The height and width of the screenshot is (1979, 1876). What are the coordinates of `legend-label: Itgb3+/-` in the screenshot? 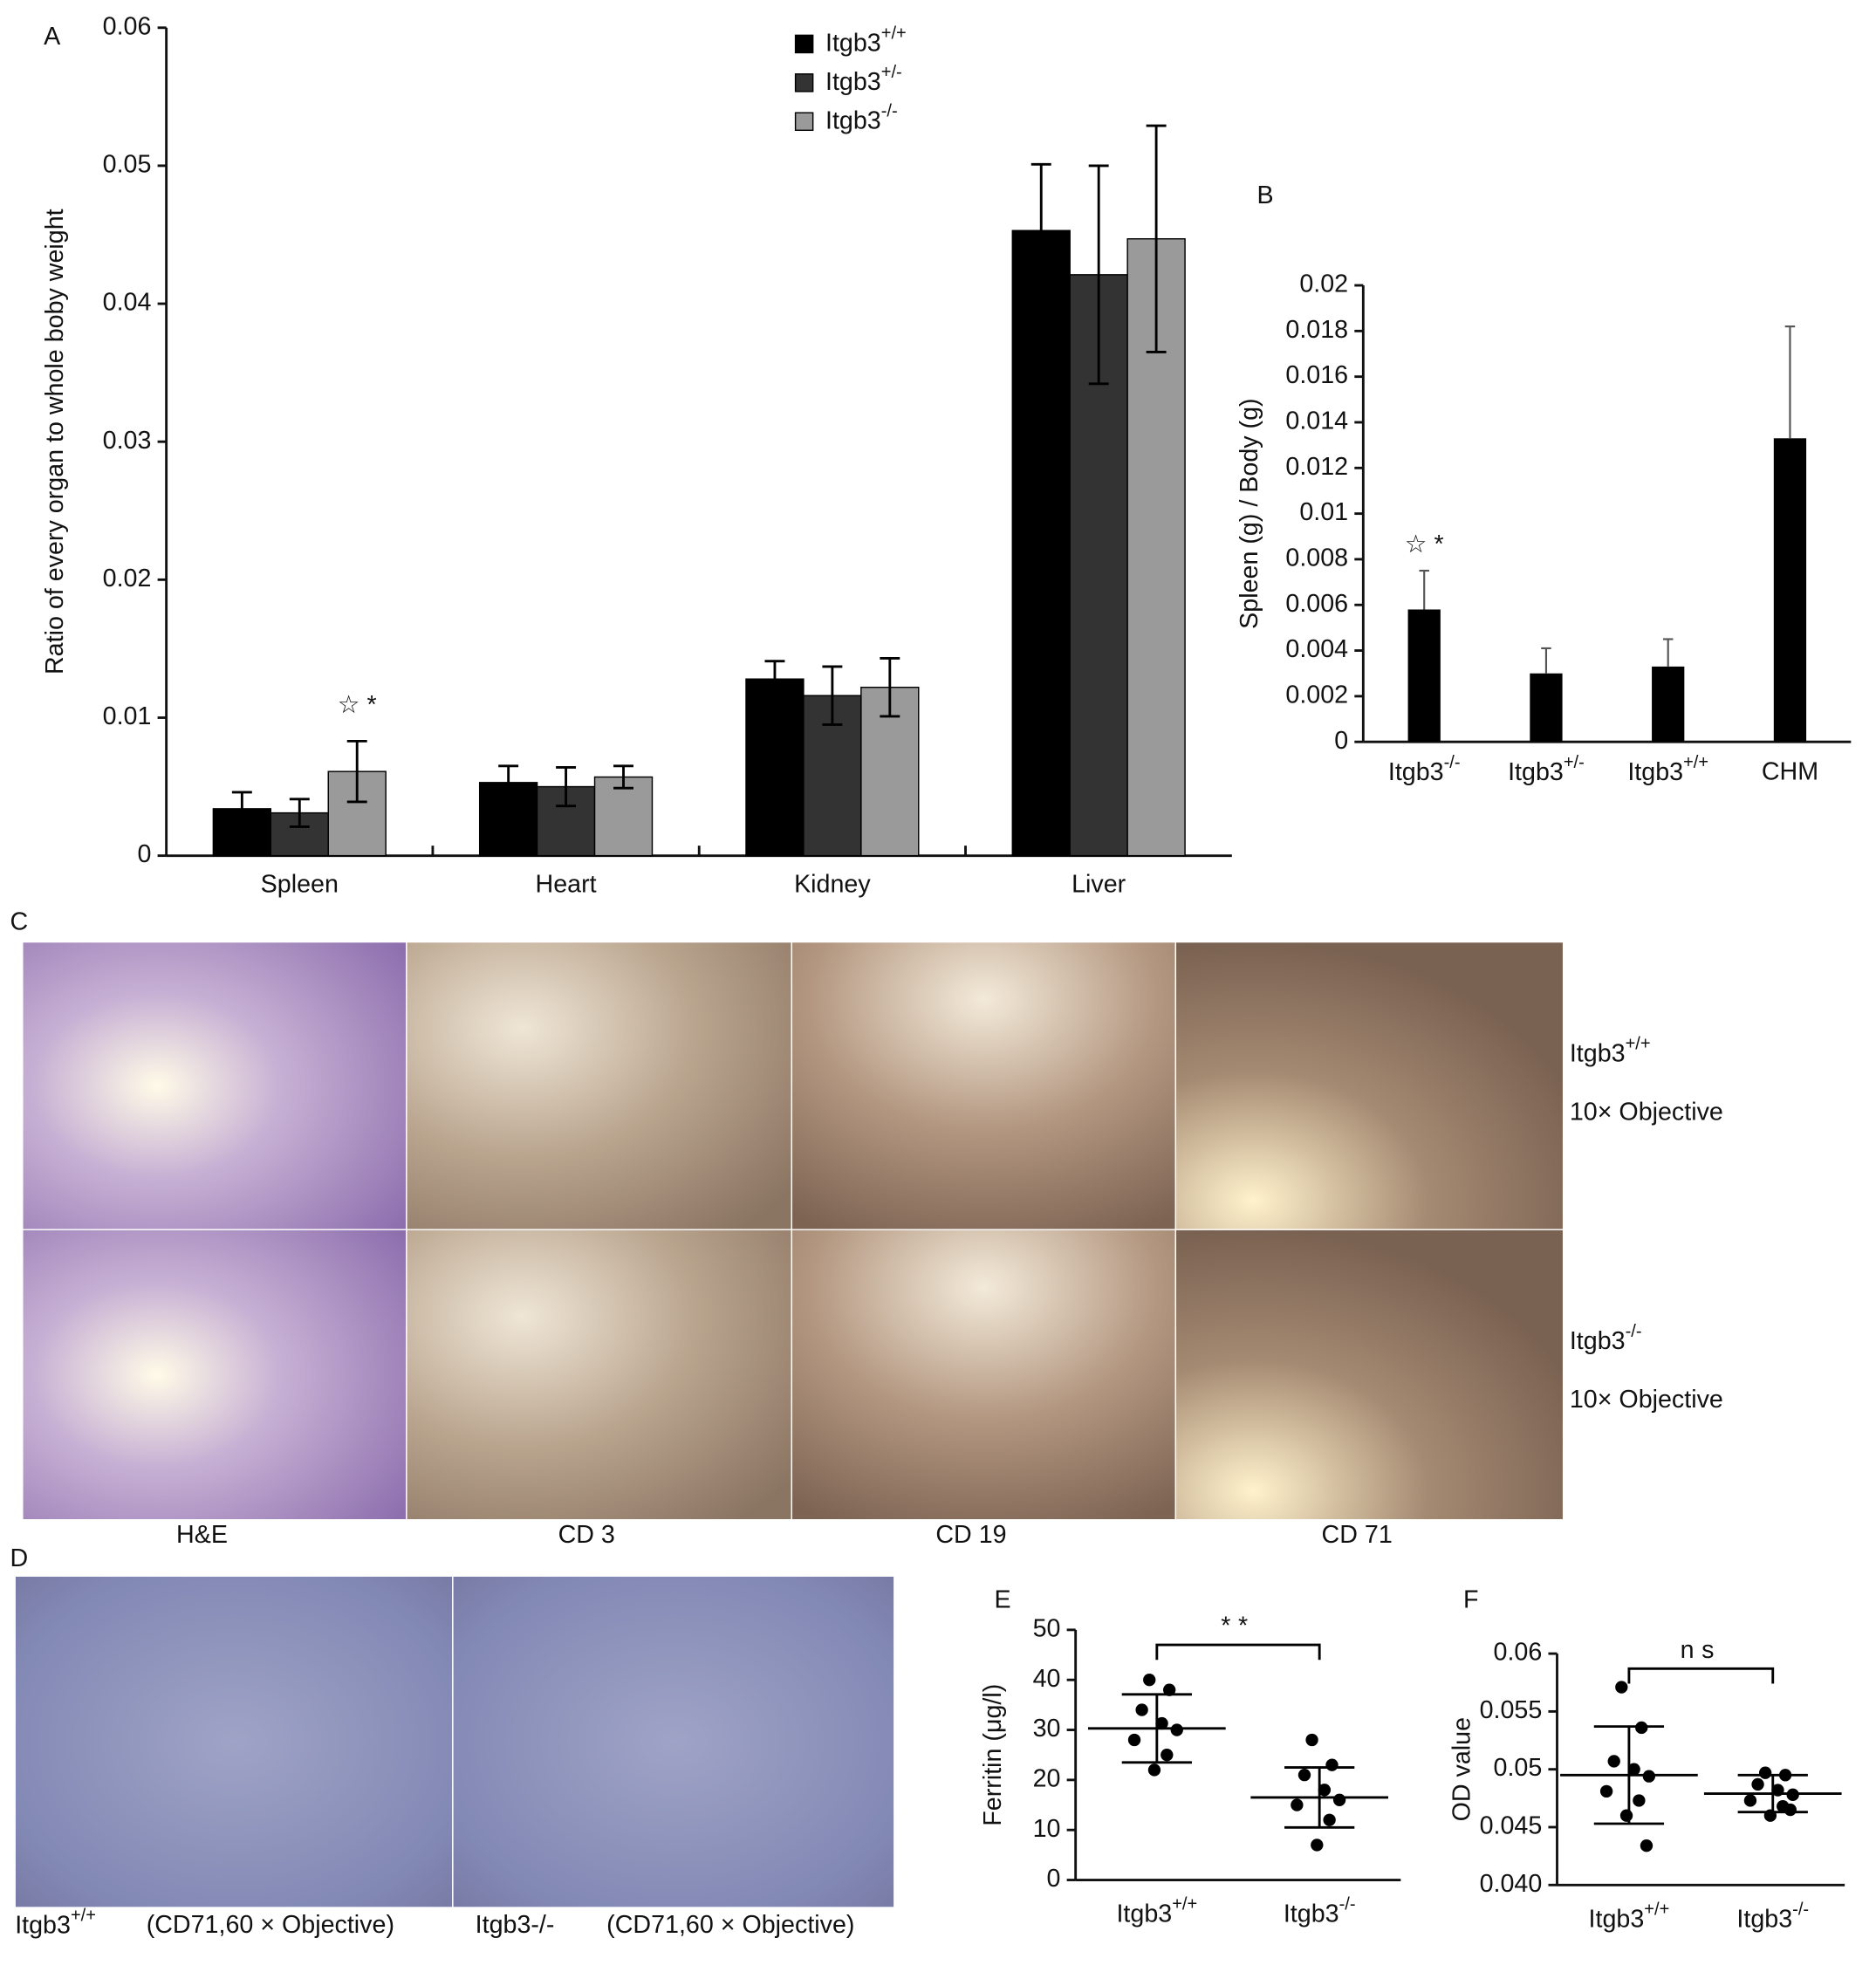 It's located at (863, 79).